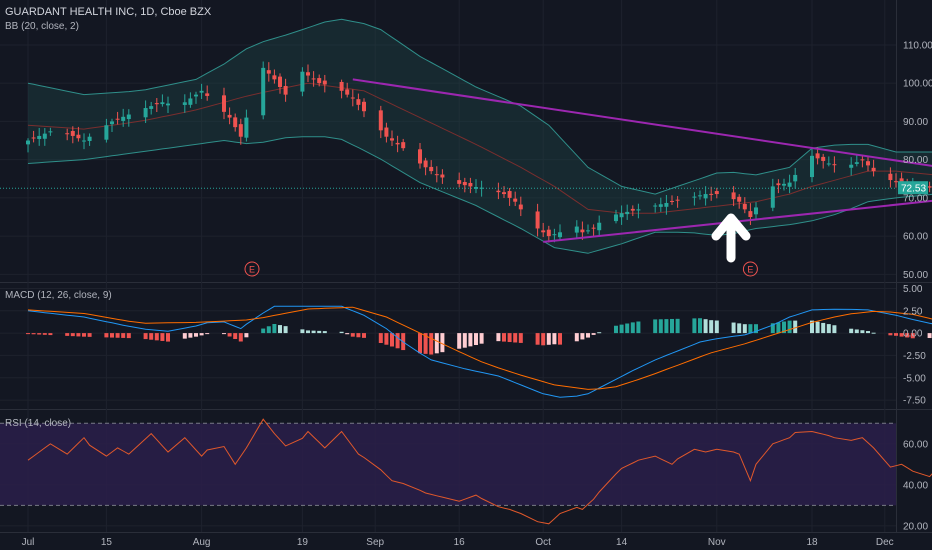  Describe the element at coordinates (543, 542) in the screenshot. I see `time-tick-label: Oct` at that location.